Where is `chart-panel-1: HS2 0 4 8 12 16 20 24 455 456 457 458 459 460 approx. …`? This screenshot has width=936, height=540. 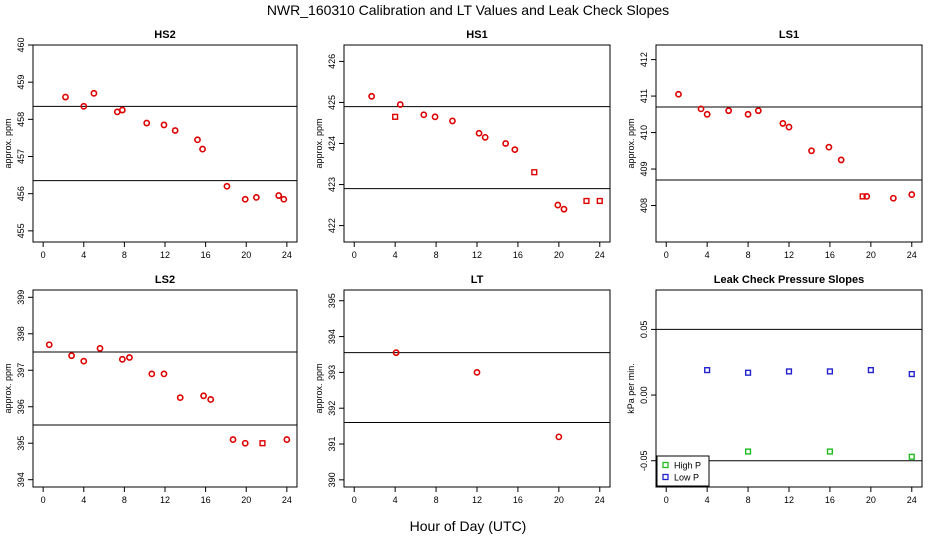
chart-panel-1: HS2 0 4 8 12 16 20 24 455 456 457 458 459 460 approx. … is located at coordinates (150, 144).